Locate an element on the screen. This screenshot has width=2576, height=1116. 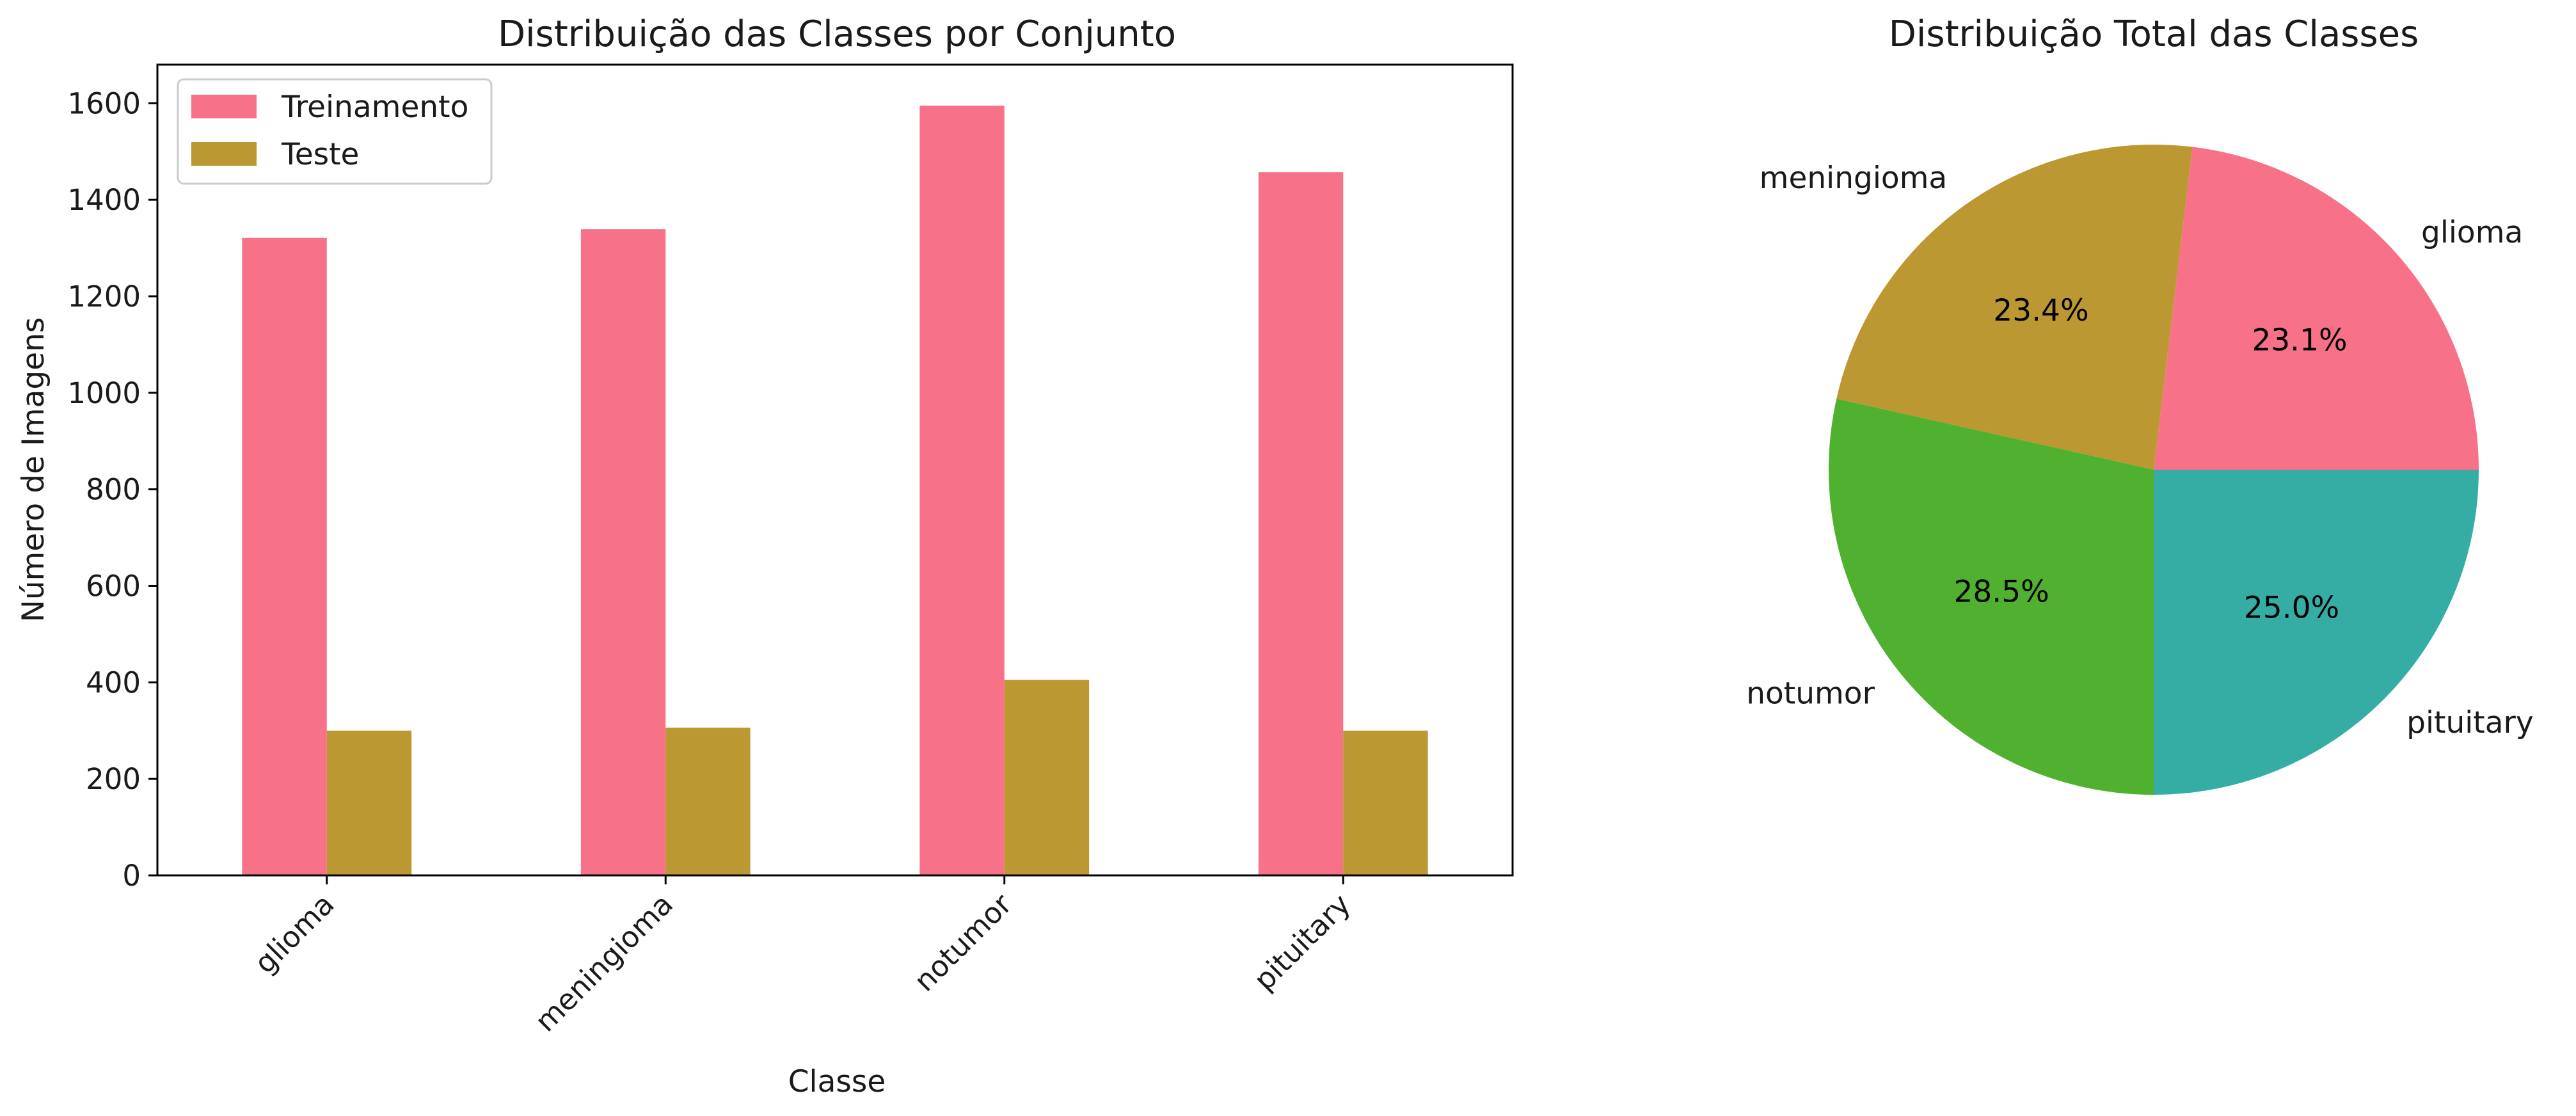
pie-slice-notumor is located at coordinates (1992, 597).